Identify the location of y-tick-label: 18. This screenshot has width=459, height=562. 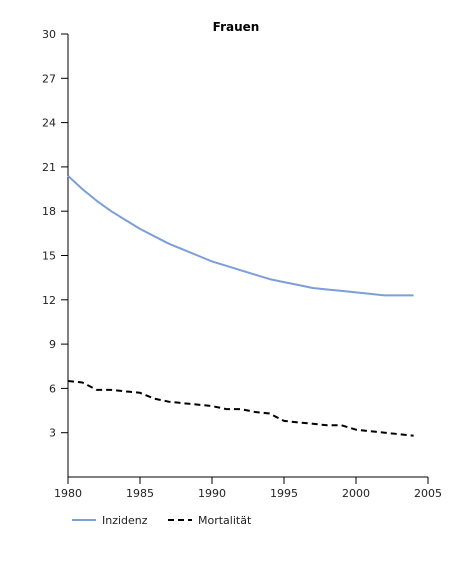
(49, 211).